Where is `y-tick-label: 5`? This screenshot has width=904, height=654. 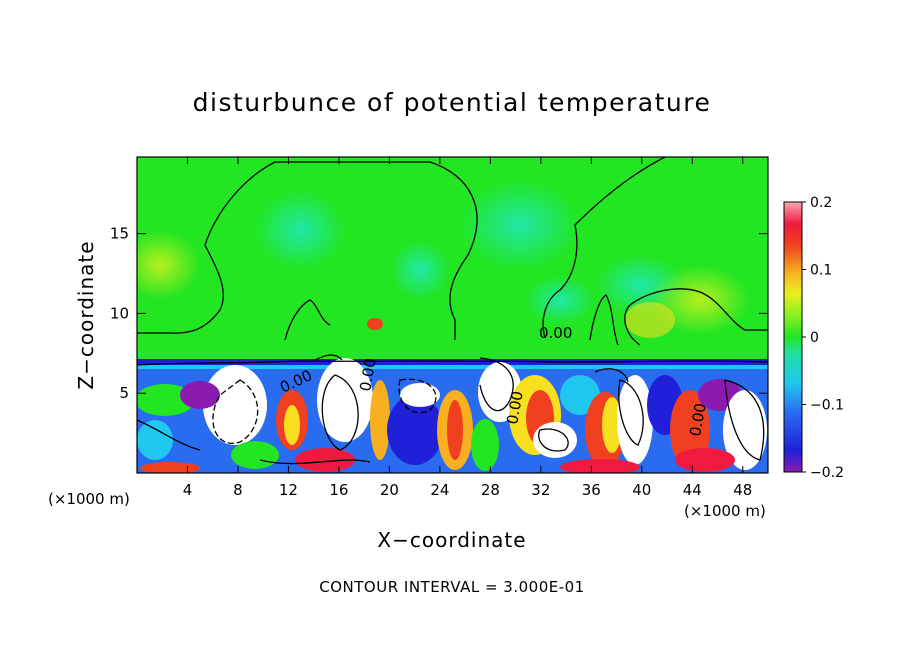 y-tick-label: 5 is located at coordinates (124, 393).